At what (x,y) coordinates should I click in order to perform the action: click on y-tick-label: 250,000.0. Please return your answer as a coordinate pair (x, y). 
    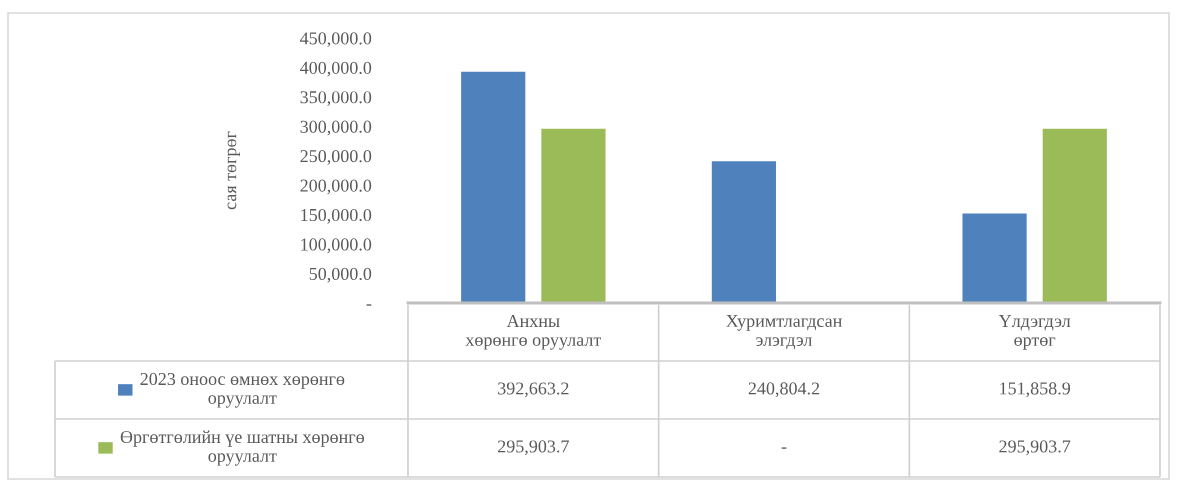
    Looking at the image, I should click on (336, 157).